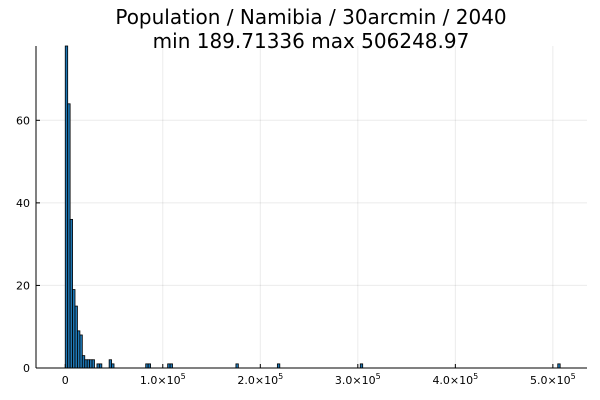  What do you see at coordinates (163, 379) in the screenshot?
I see `x-tick-label: 1.0×10⁵` at bounding box center [163, 379].